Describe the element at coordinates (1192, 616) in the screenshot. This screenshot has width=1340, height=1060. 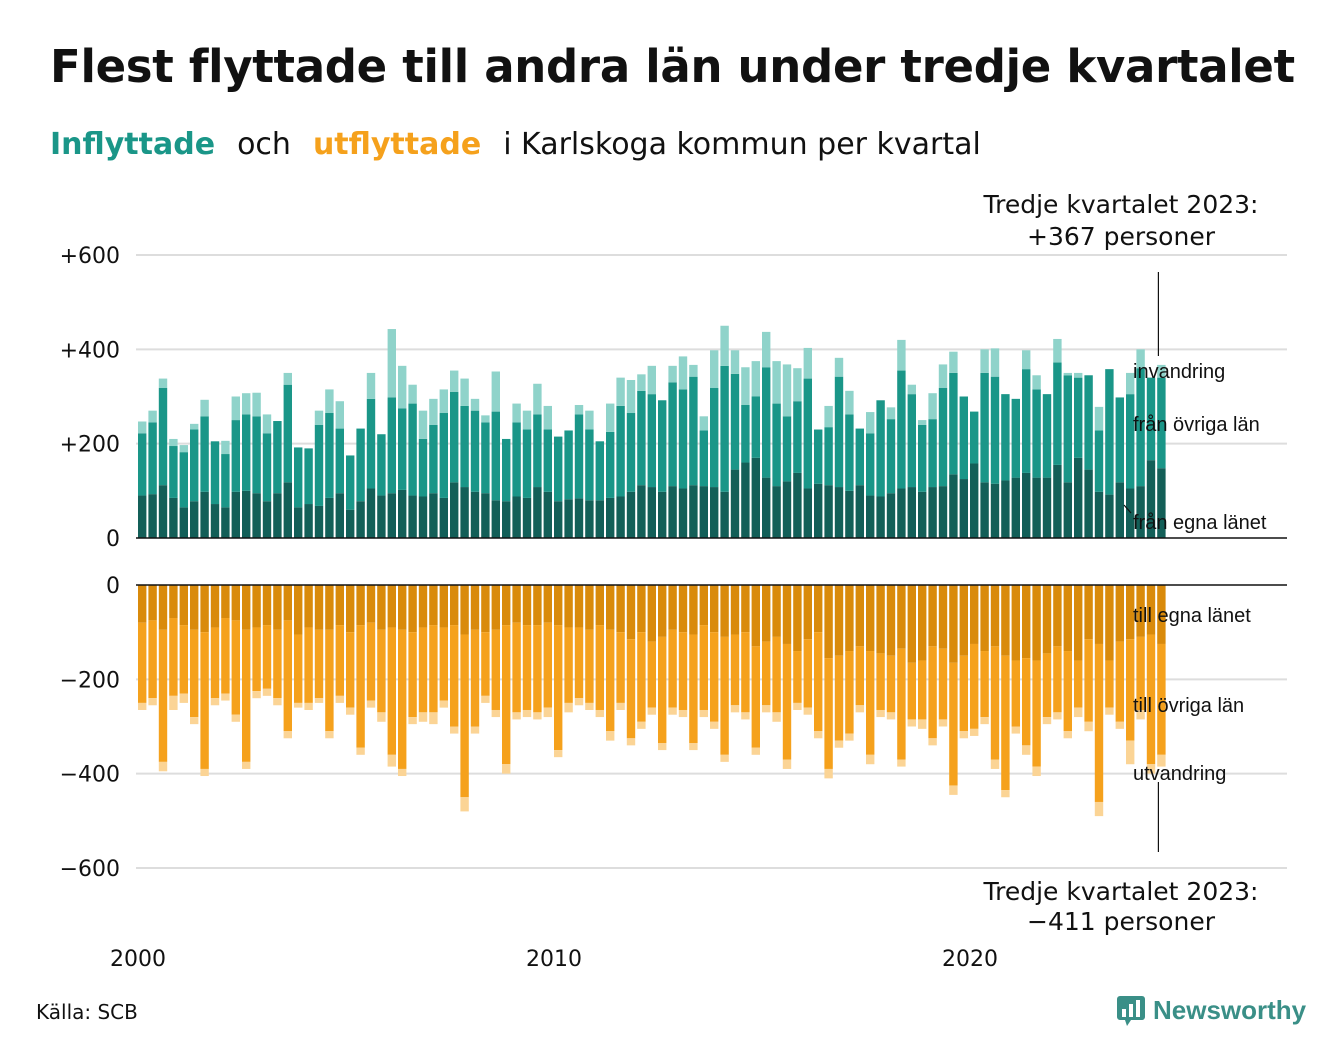
I see `series-label: till egna länet` at that location.